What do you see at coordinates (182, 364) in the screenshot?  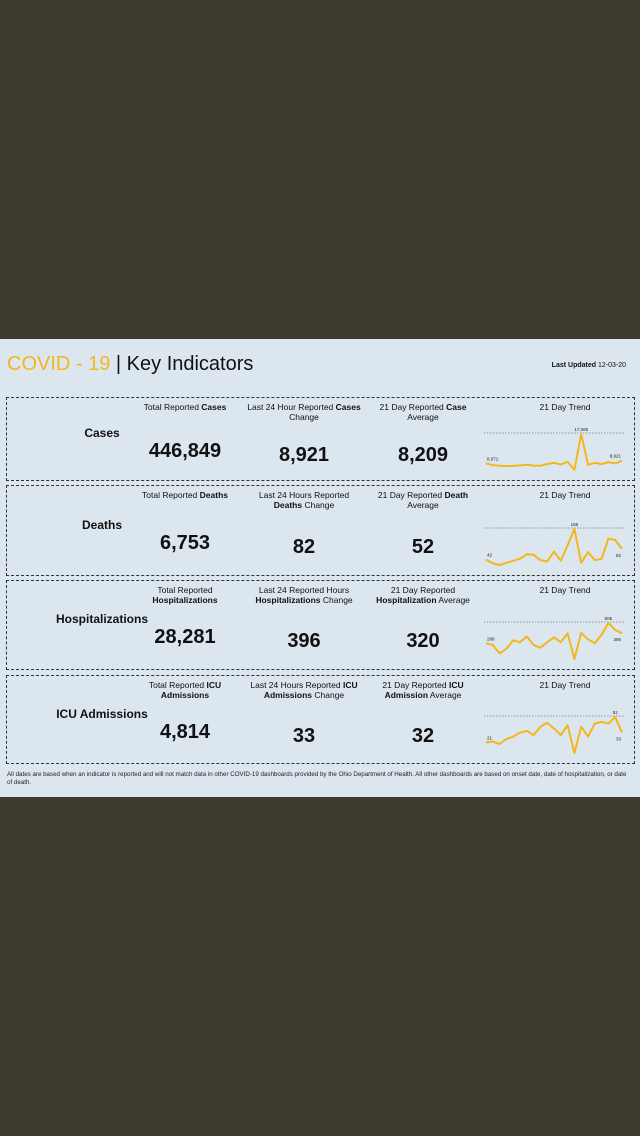 I see `title-key-indicators: | Key Indicators` at bounding box center [182, 364].